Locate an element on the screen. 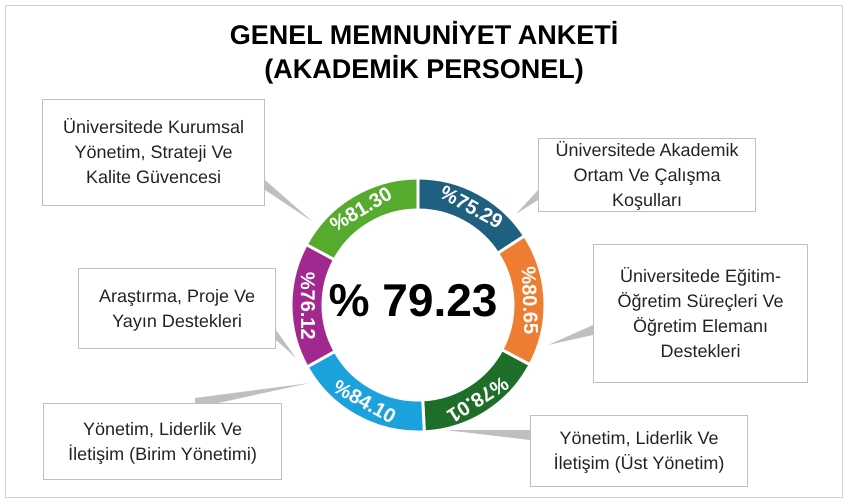 This screenshot has height=503, width=848. data-label: %76.12 is located at coordinates (307, 306).